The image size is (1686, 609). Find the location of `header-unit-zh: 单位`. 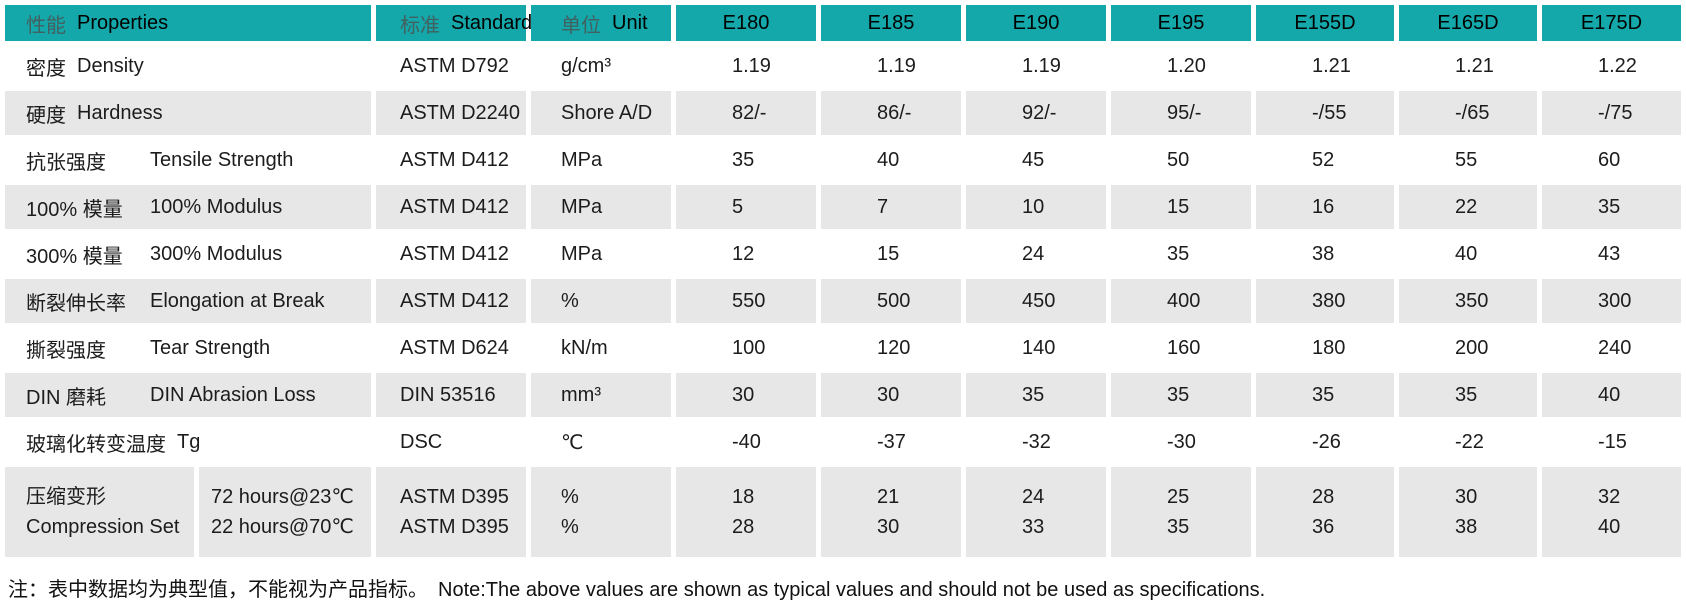

header-unit-zh: 单位 is located at coordinates (581, 25).